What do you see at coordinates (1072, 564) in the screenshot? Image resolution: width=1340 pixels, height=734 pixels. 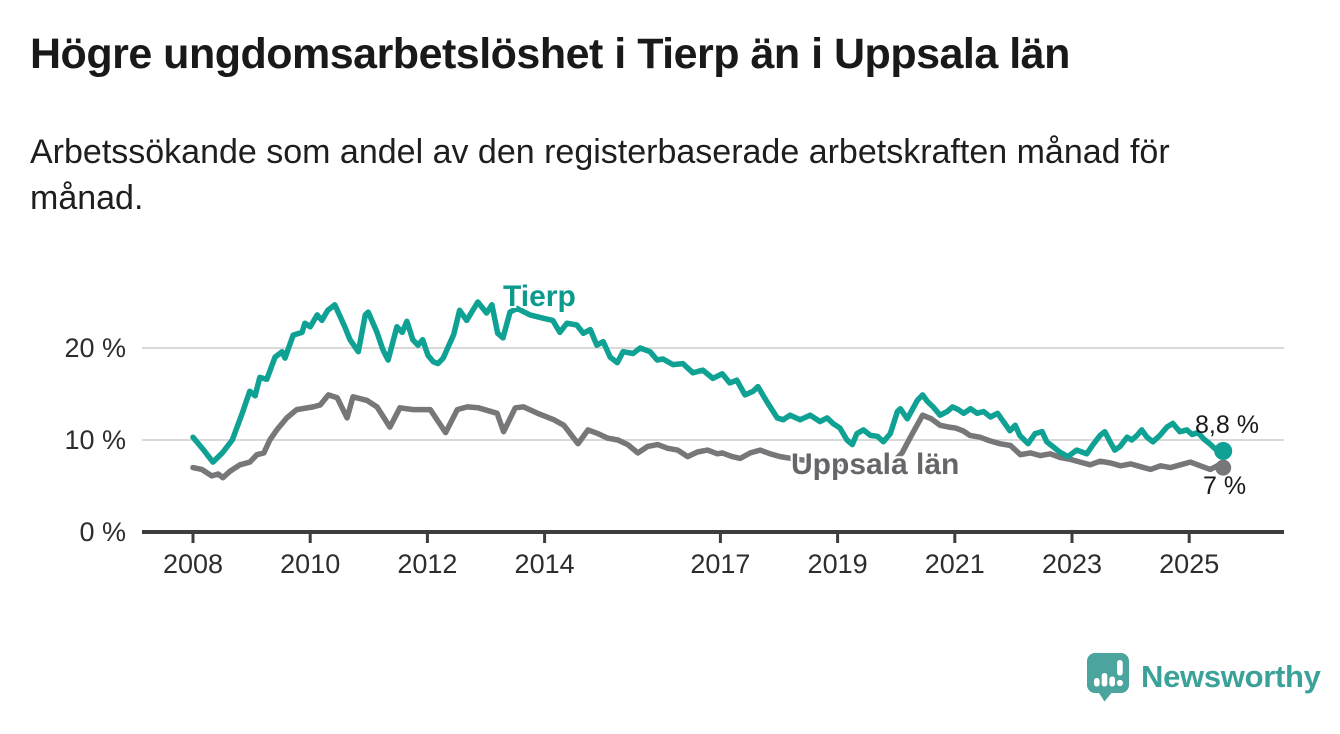 I see `x-axis-tick-label: 2023` at bounding box center [1072, 564].